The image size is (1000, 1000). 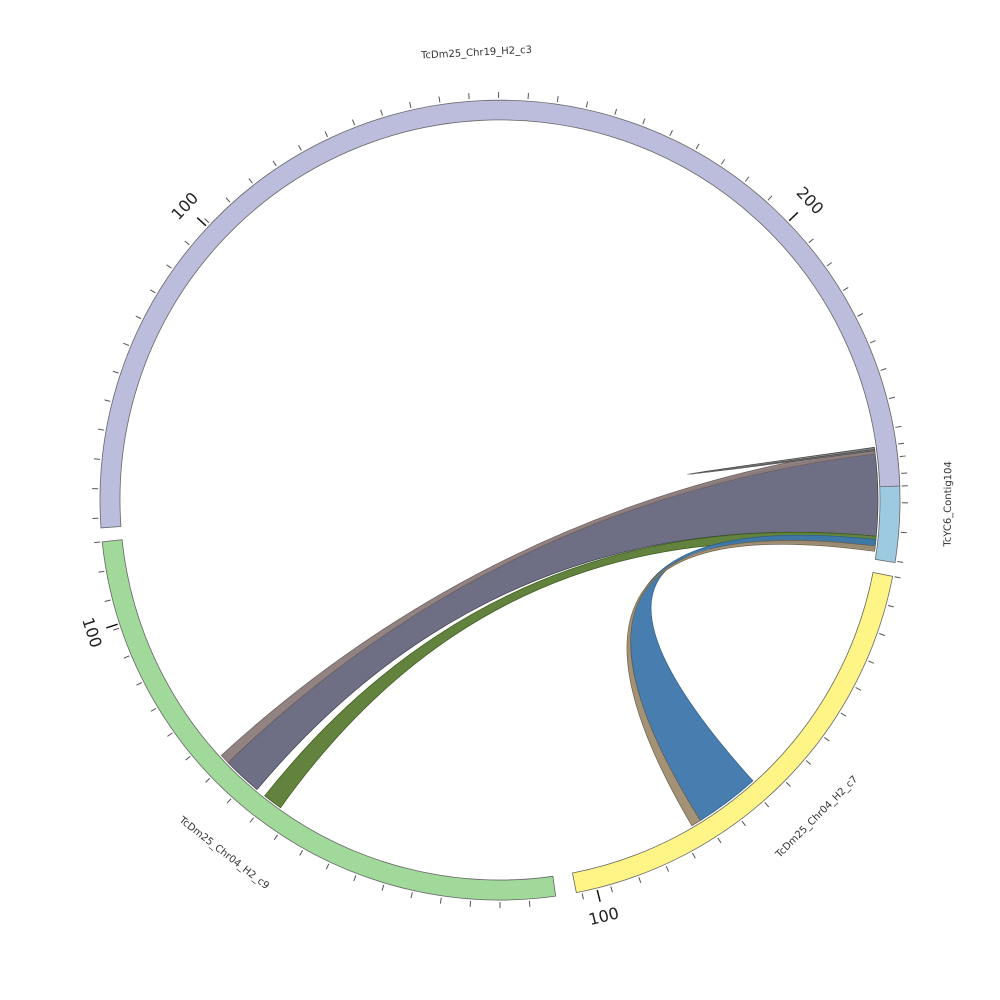 I want to click on tick-label-TcDm25_Chr04_H2_c9-0: 100, so click(x=92, y=632).